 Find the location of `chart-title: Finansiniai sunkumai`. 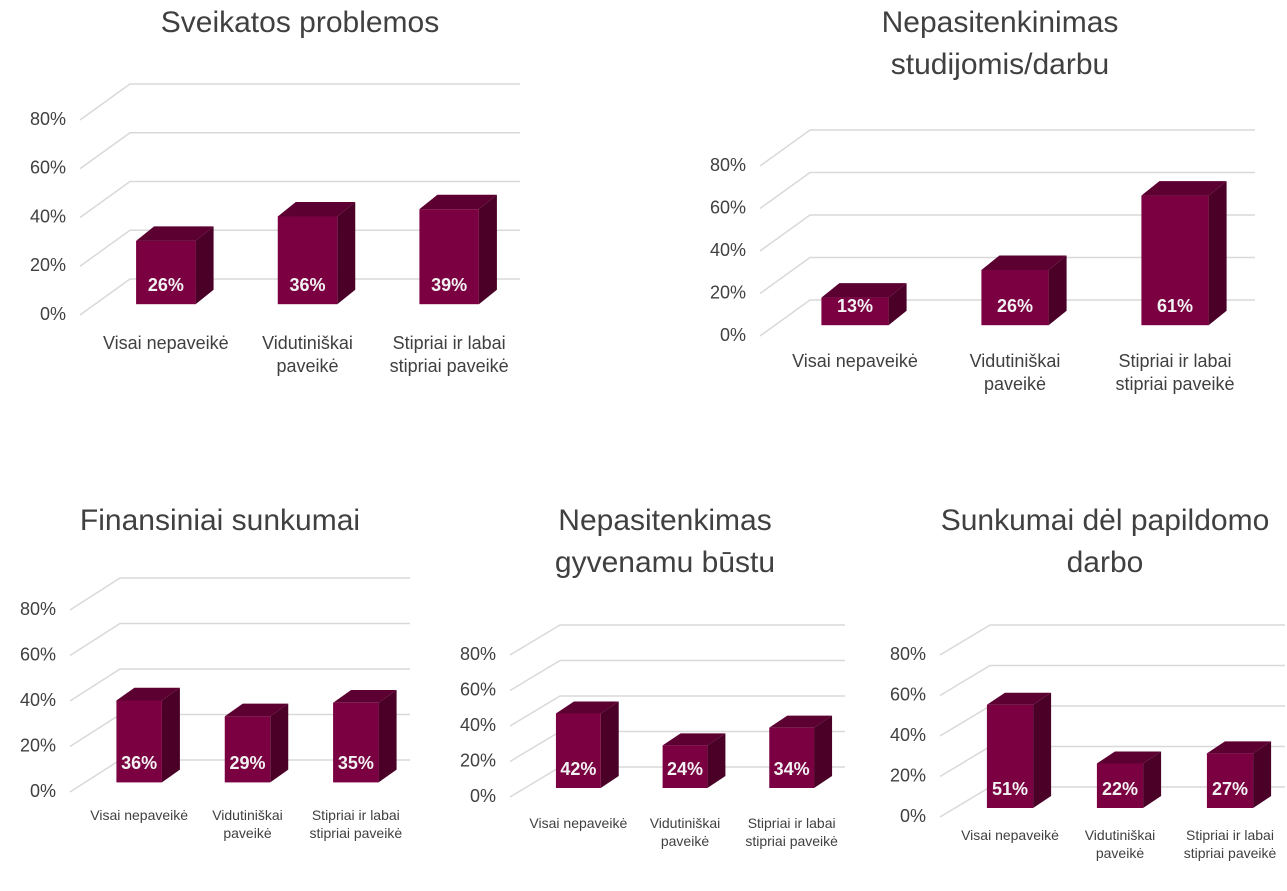

chart-title: Finansiniai sunkumai is located at coordinates (220, 520).